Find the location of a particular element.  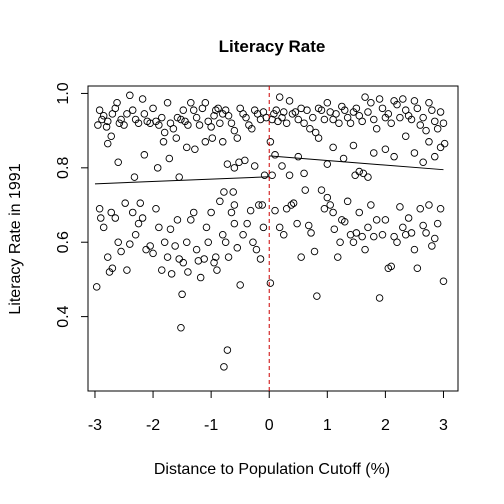

y-tick-label: 0.8 is located at coordinates (63, 168).